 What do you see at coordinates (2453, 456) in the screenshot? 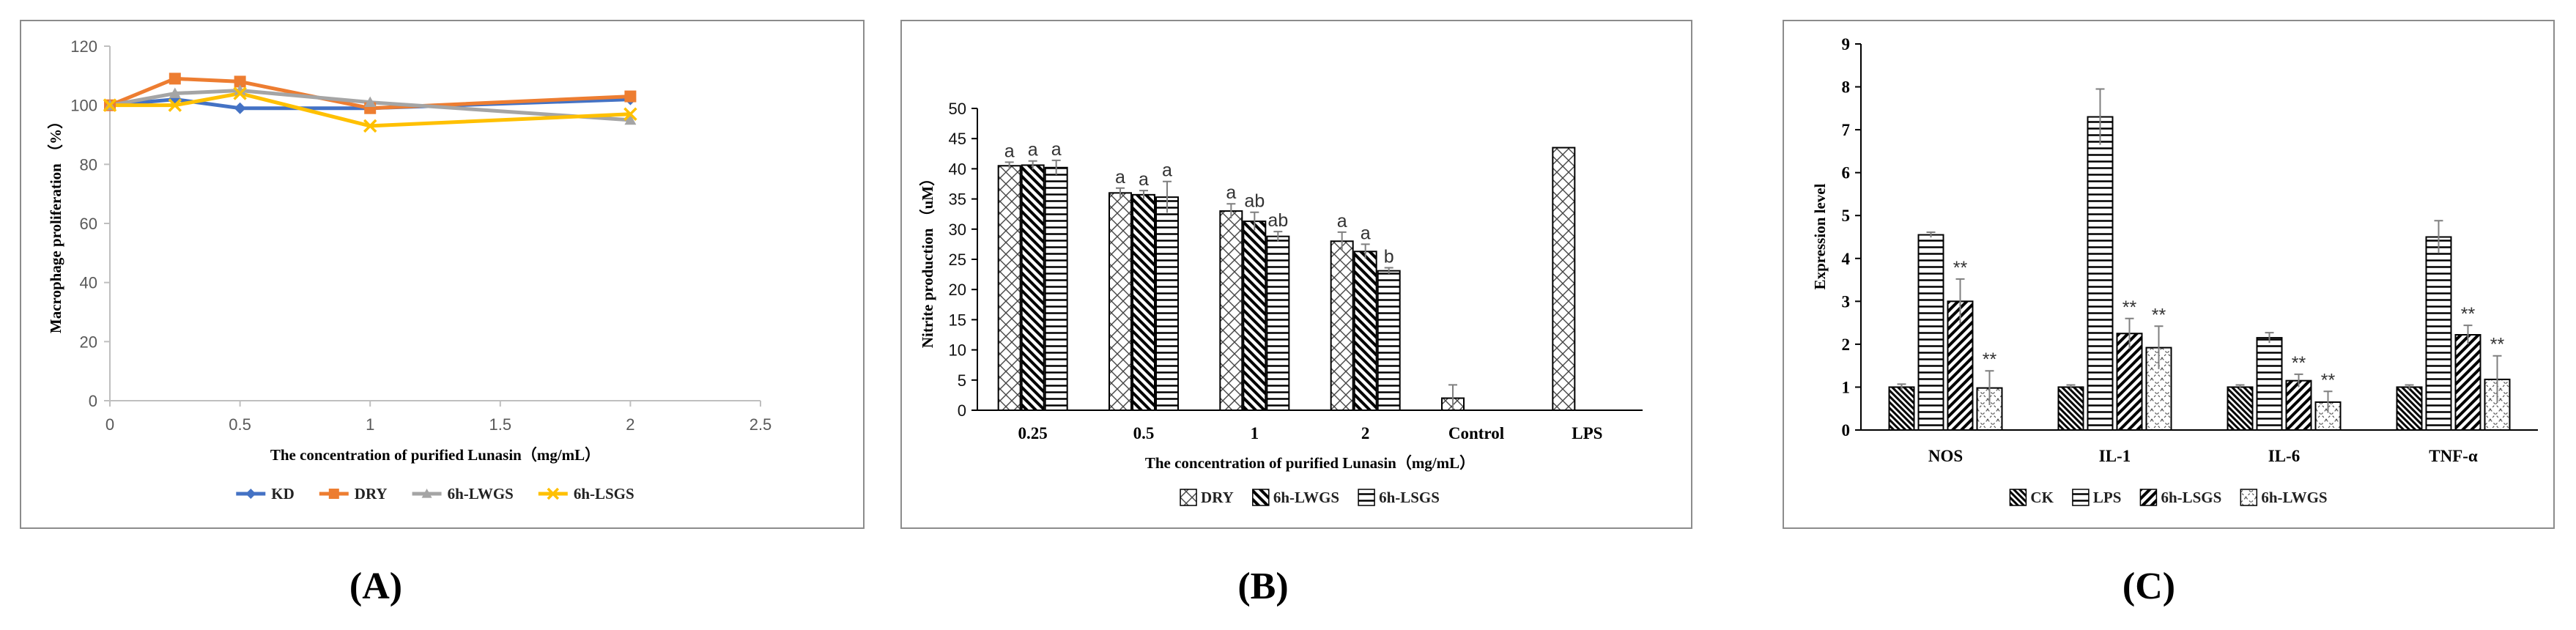
I see `category-label-tnf: TNF-α` at bounding box center [2453, 456].